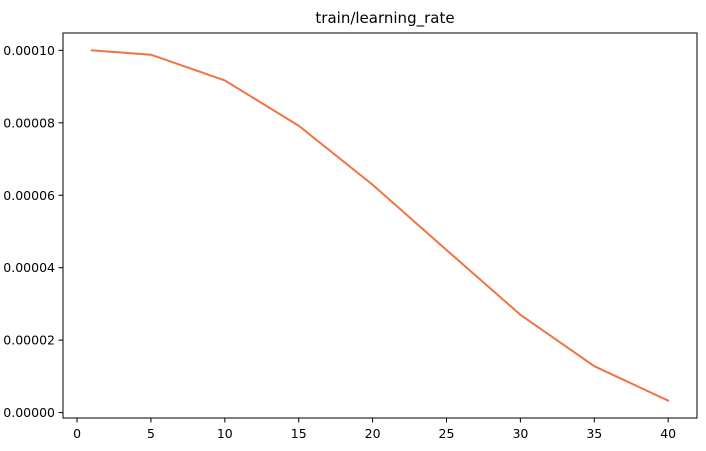 The image size is (706, 451). I want to click on x-tick-label: 5, so click(151, 433).